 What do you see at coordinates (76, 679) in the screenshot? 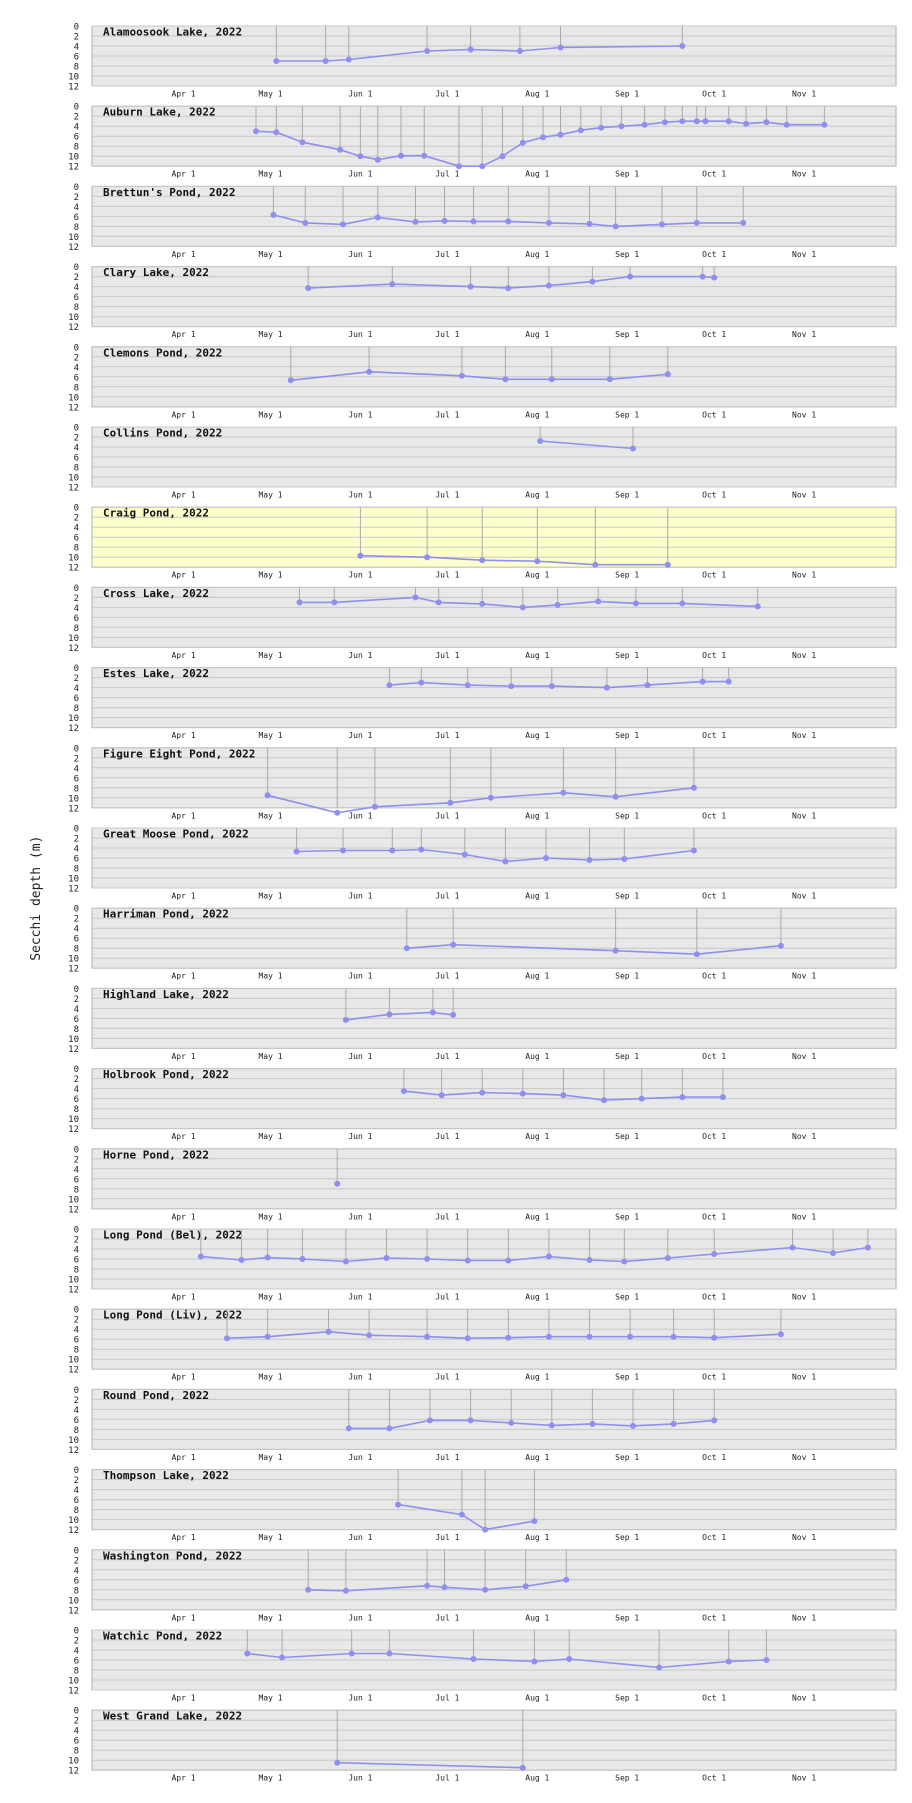
I see `y-tick-label: 2` at bounding box center [76, 679].